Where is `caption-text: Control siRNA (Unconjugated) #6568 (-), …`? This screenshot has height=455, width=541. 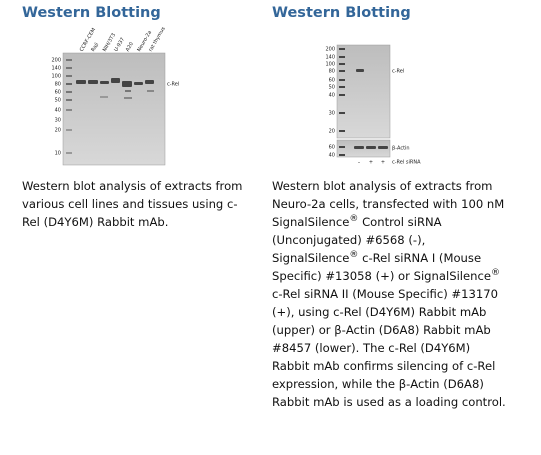
caption-text: Control siRNA (Unconjugated) #6568 (-), … is located at coordinates (357, 240).